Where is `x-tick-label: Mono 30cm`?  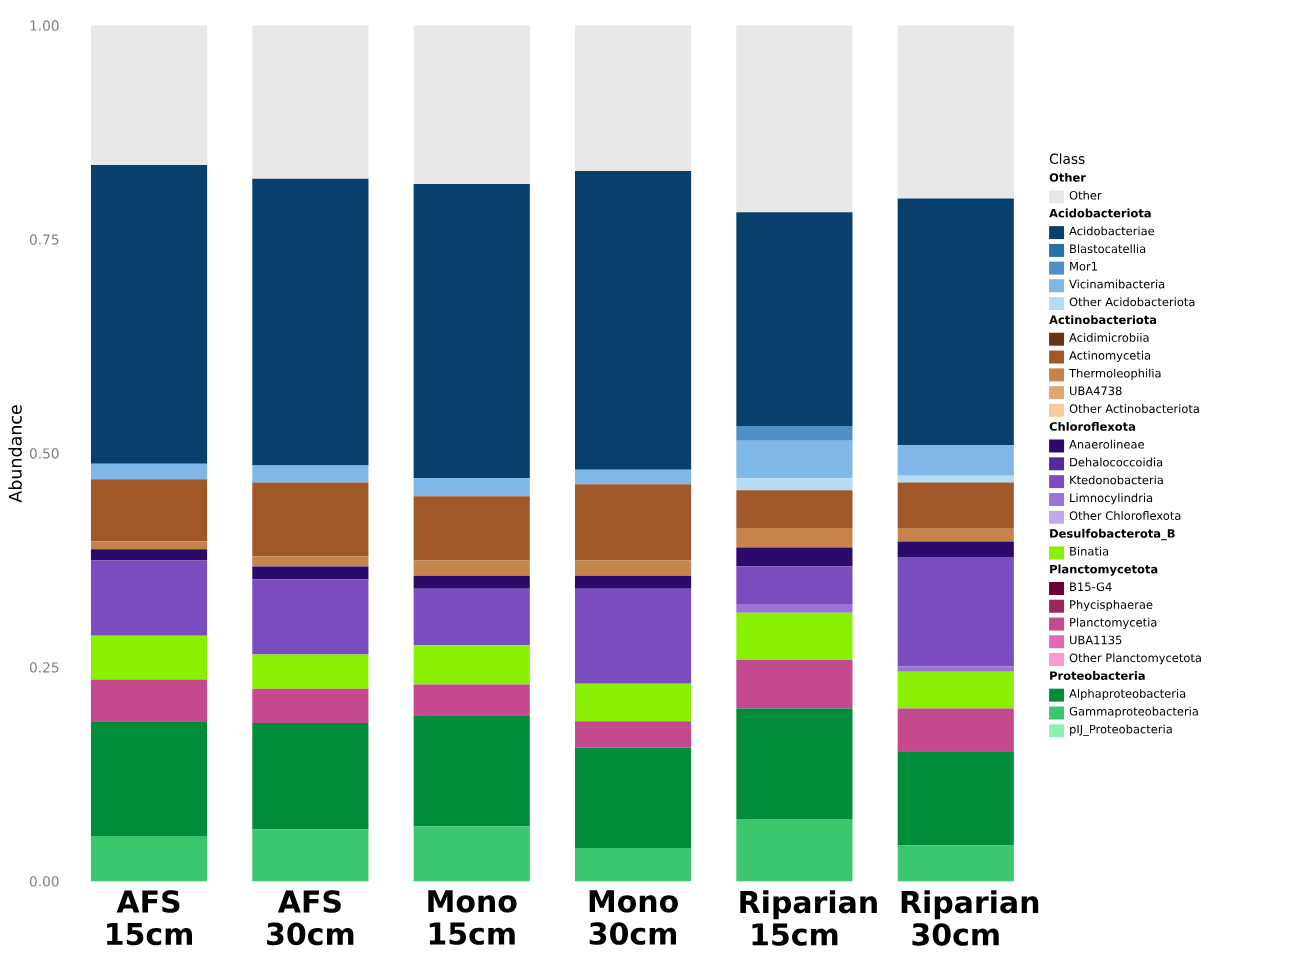
x-tick-label: Mono 30cm is located at coordinates (633, 917).